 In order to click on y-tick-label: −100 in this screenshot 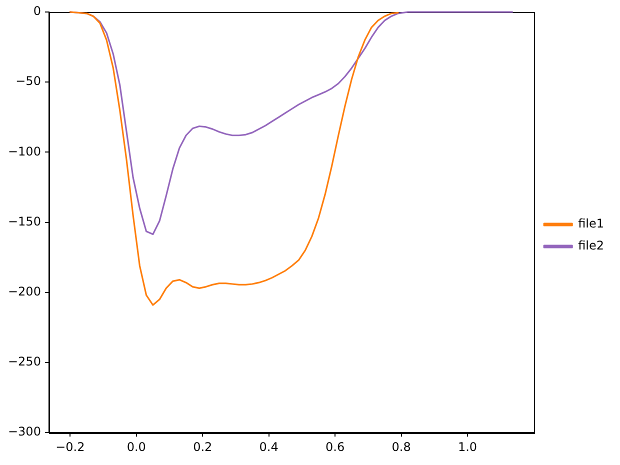, I will do `click(24, 151)`.